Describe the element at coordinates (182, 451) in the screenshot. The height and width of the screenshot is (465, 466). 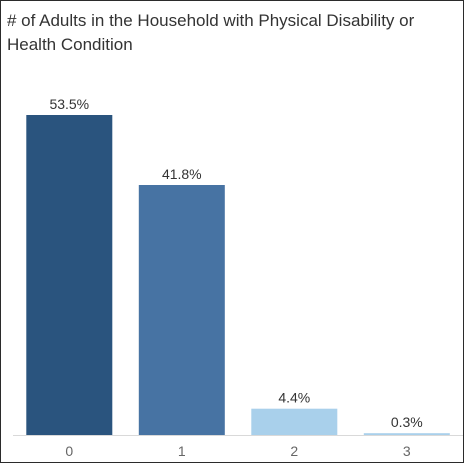
I see `x-tick-label-1: 1` at that location.